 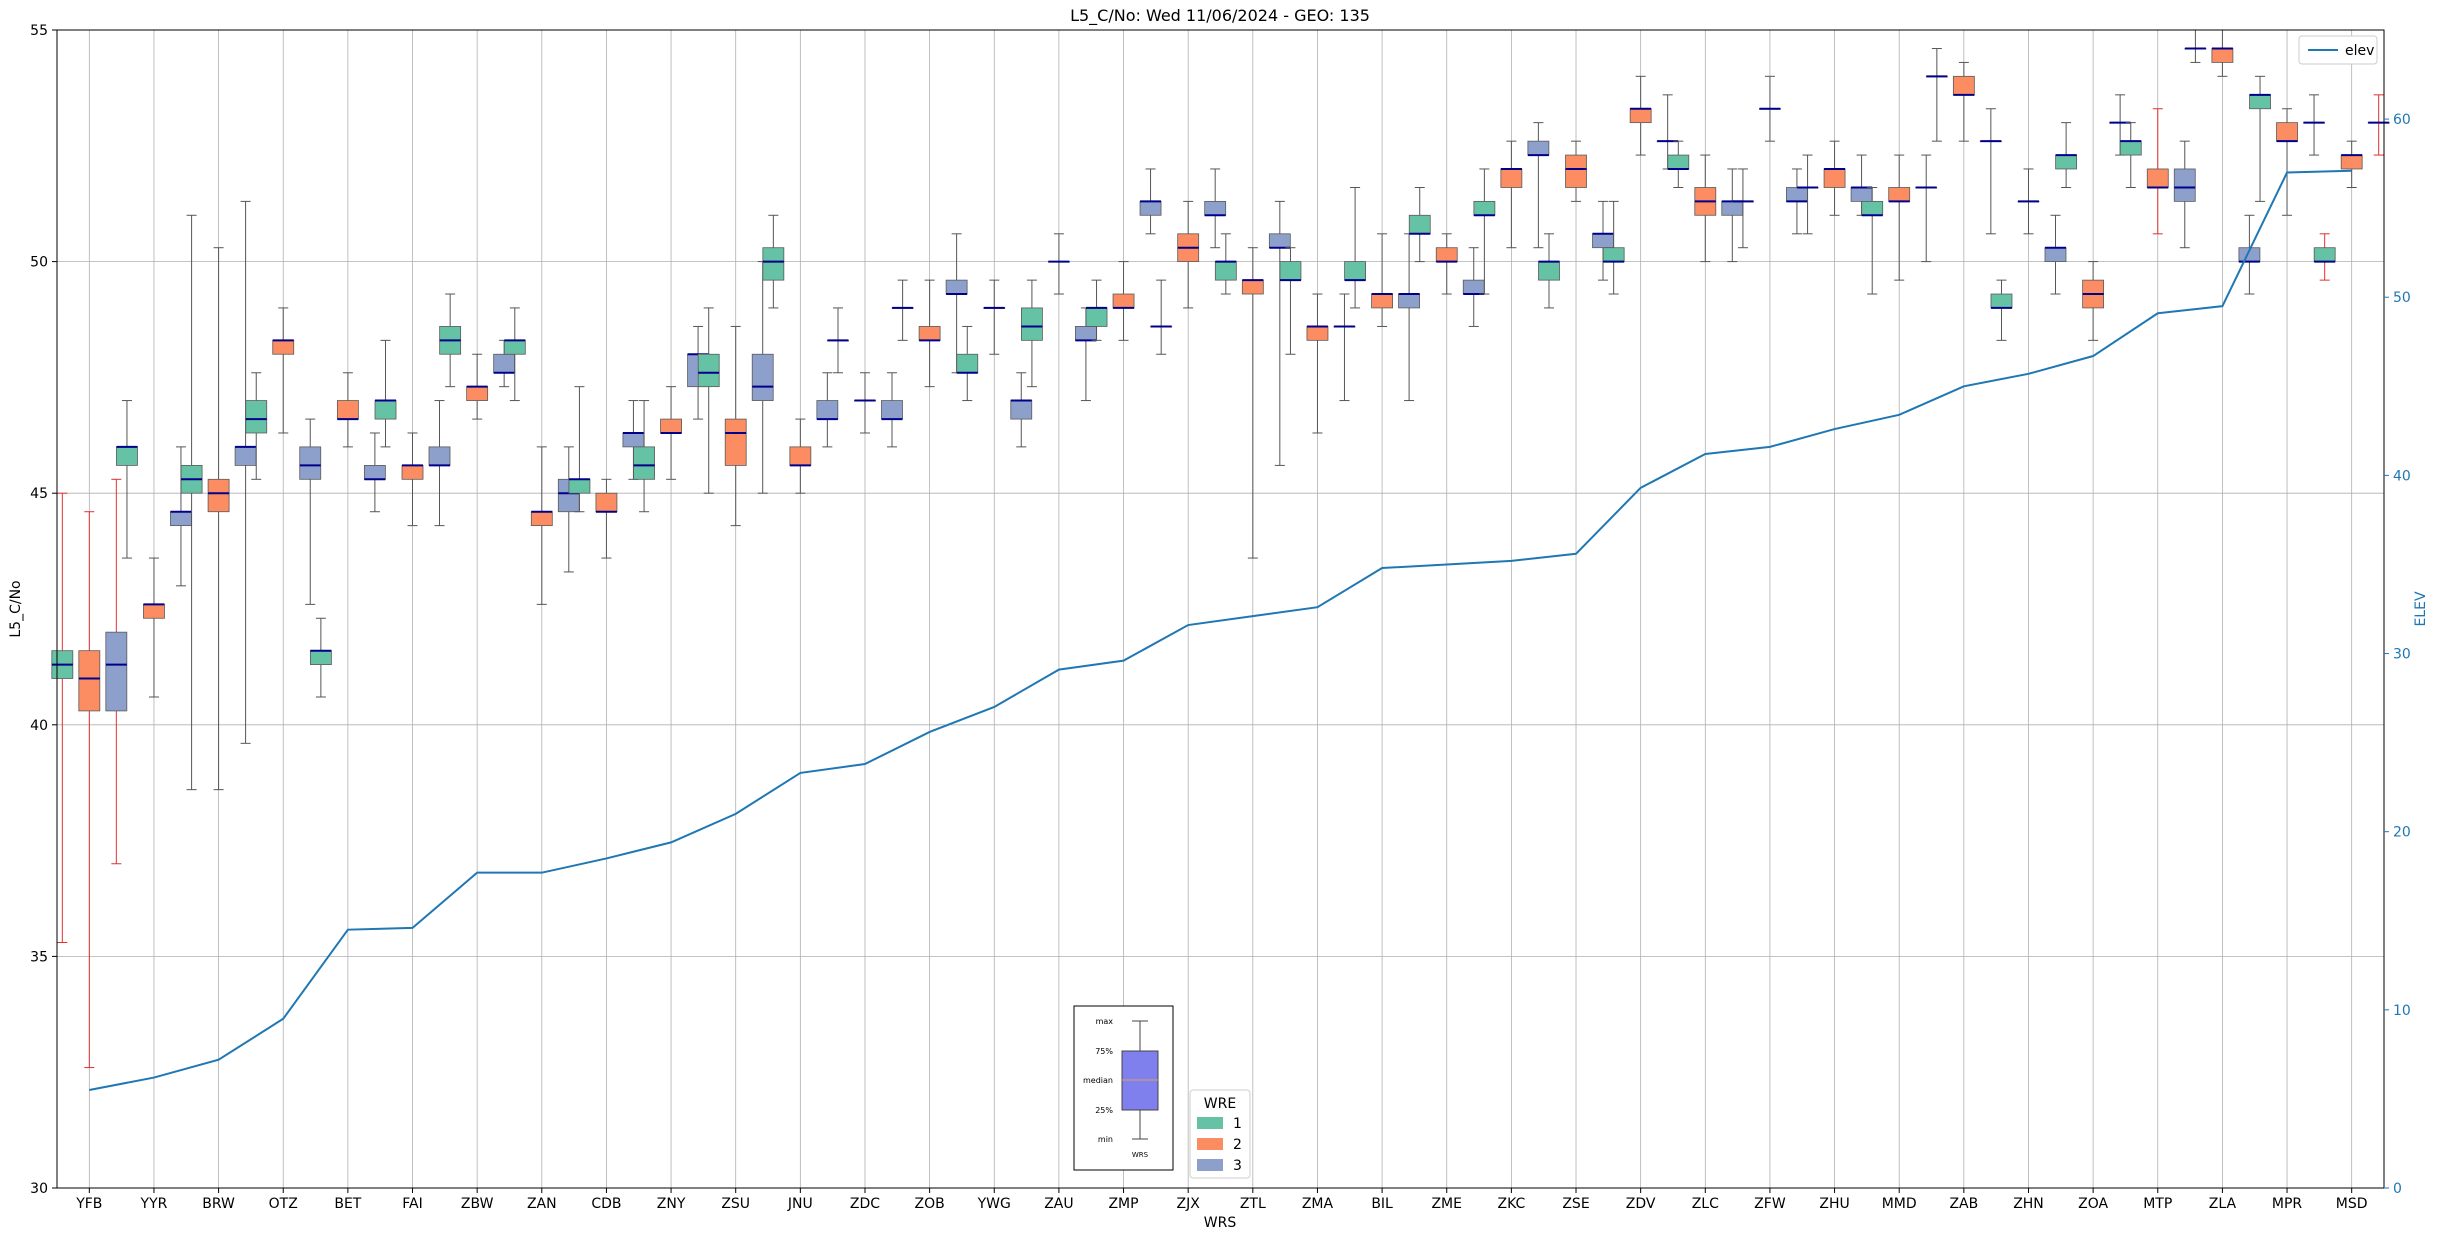 I want to click on wre-legend-label-3: 3, so click(x=1237, y=1166).